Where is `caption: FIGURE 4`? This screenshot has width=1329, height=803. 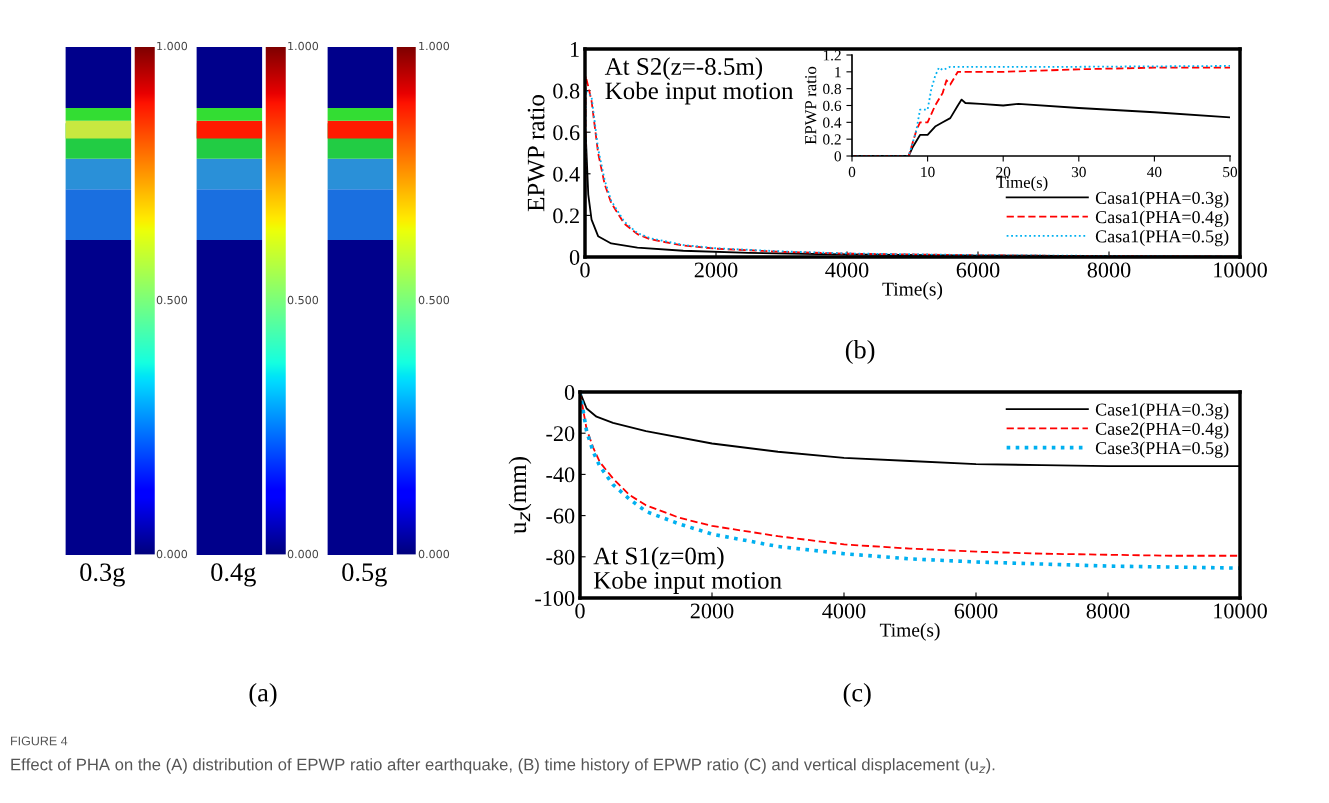
caption: FIGURE 4 is located at coordinates (39, 741).